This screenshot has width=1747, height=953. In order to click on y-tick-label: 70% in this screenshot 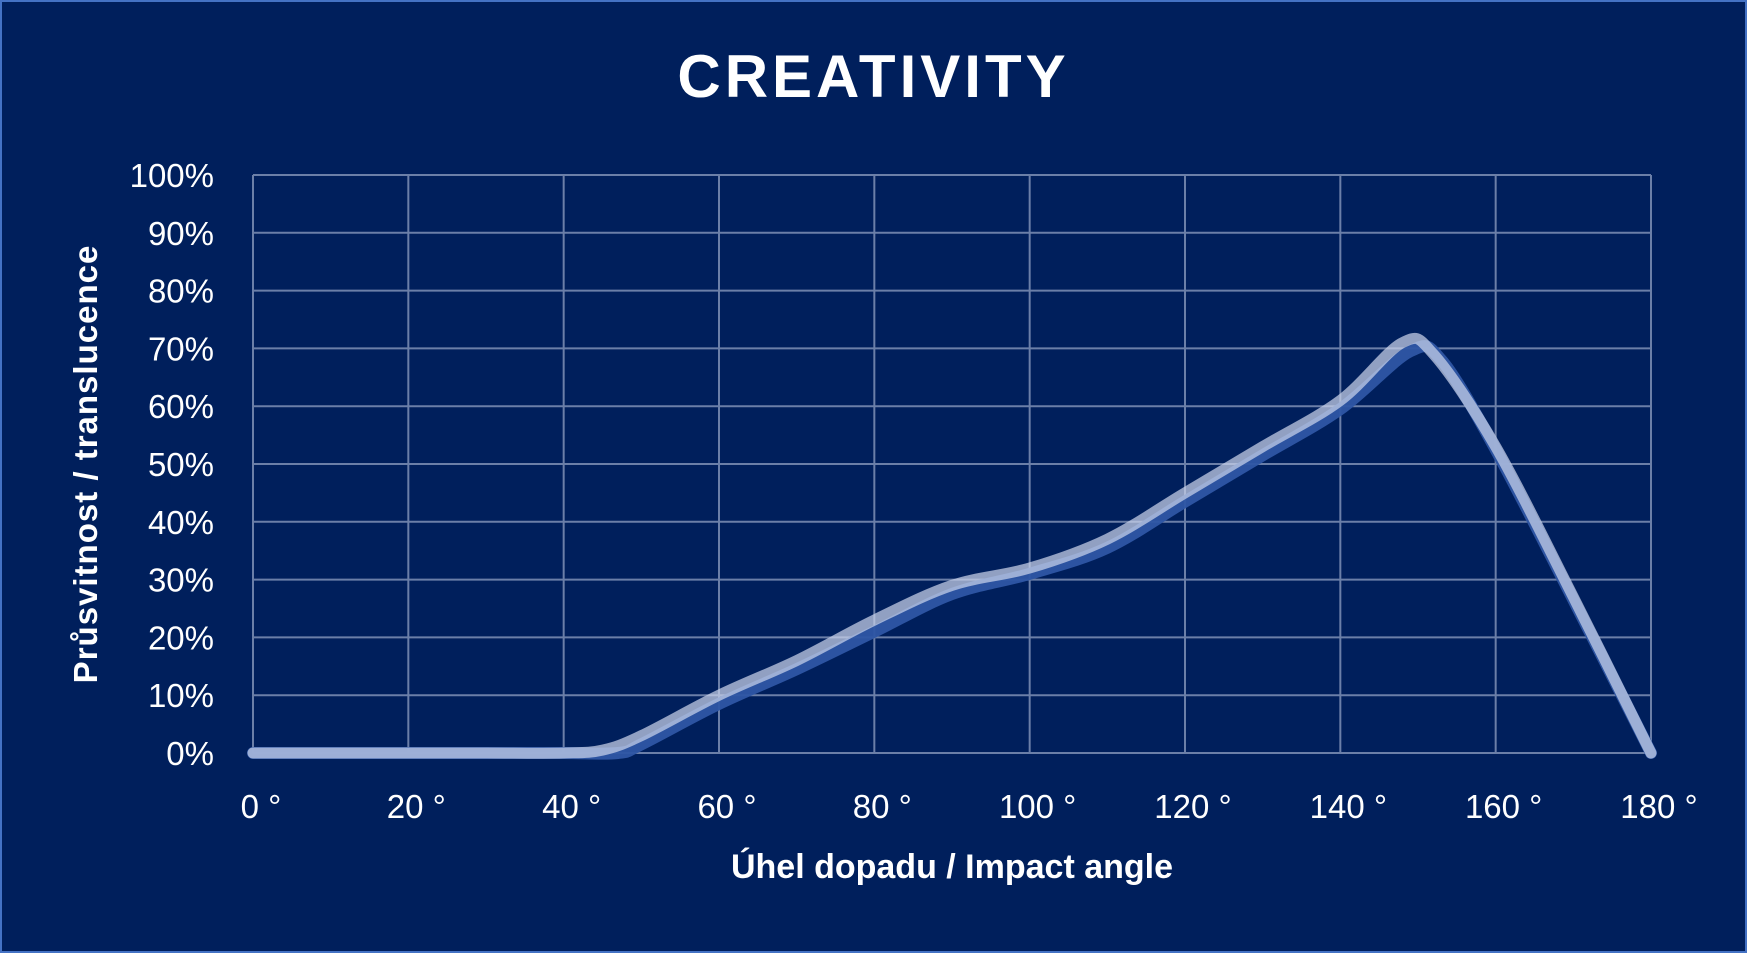, I will do `click(181, 348)`.